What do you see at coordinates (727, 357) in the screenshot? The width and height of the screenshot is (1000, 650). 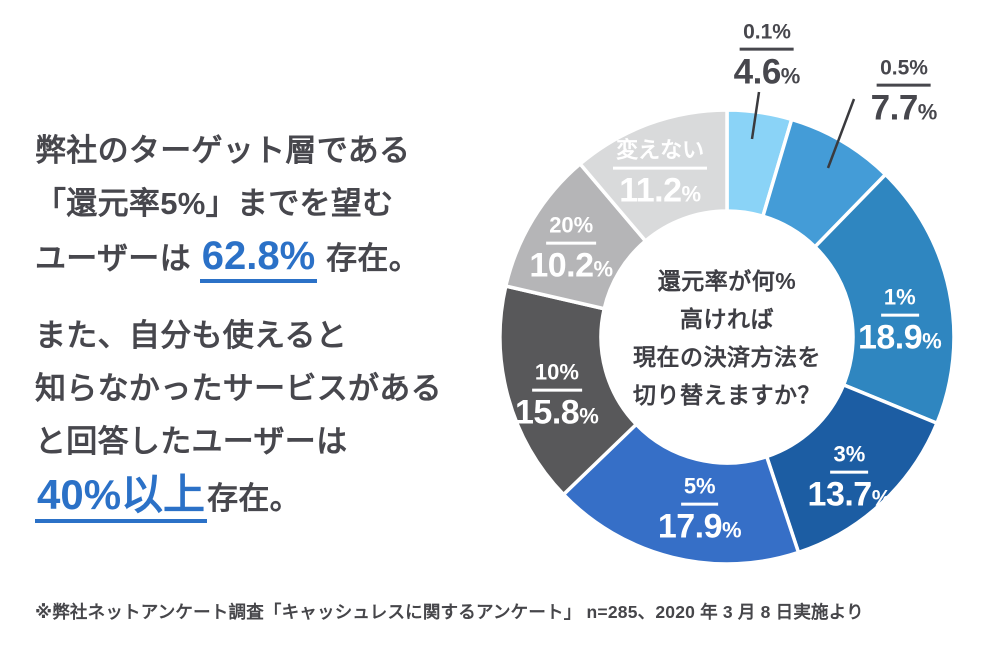 I see `chart-question-line-3: 現在の決済方法を` at bounding box center [727, 357].